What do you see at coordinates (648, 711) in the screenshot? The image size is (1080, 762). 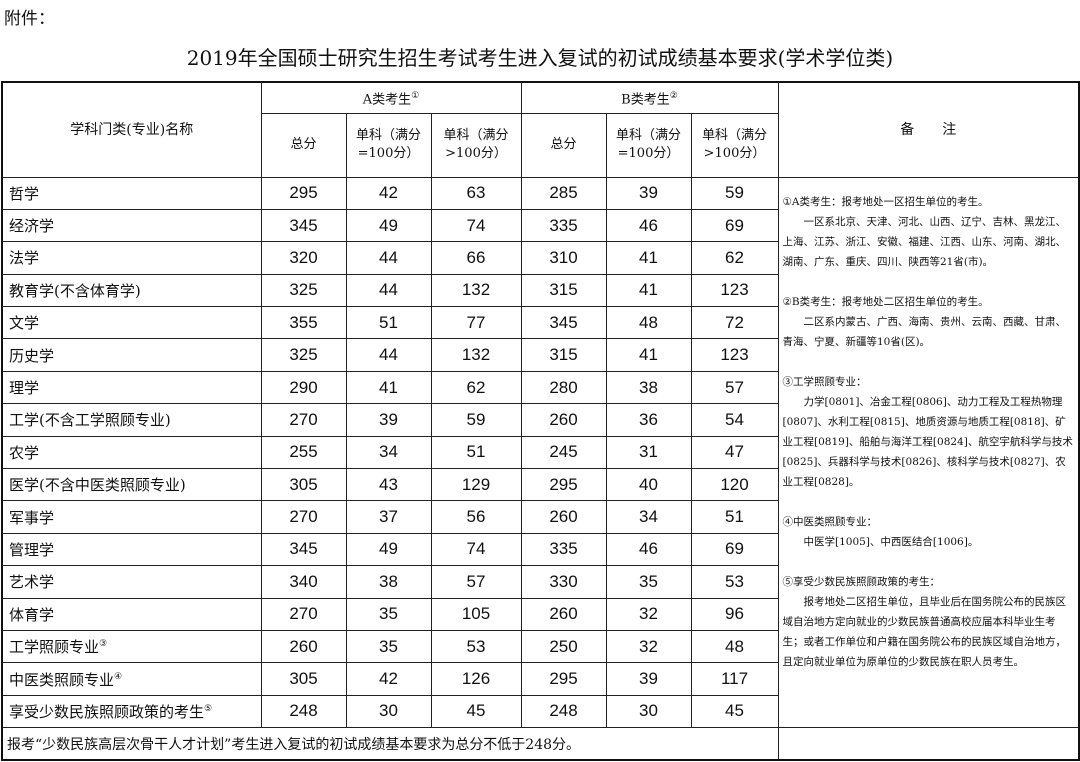 I see `score-b-single-100: 30` at bounding box center [648, 711].